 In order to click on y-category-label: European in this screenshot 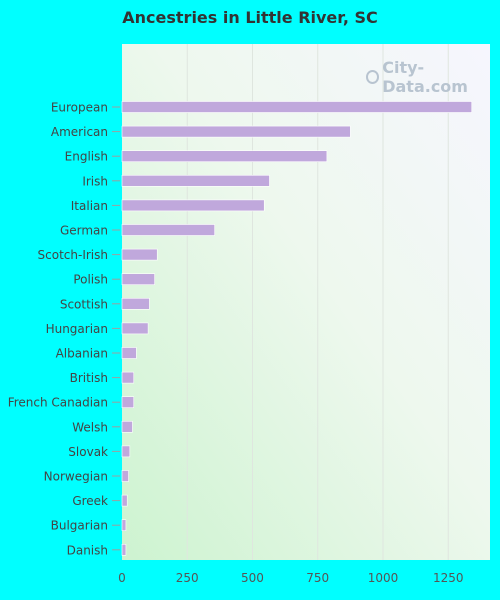, I will do `click(79, 108)`.